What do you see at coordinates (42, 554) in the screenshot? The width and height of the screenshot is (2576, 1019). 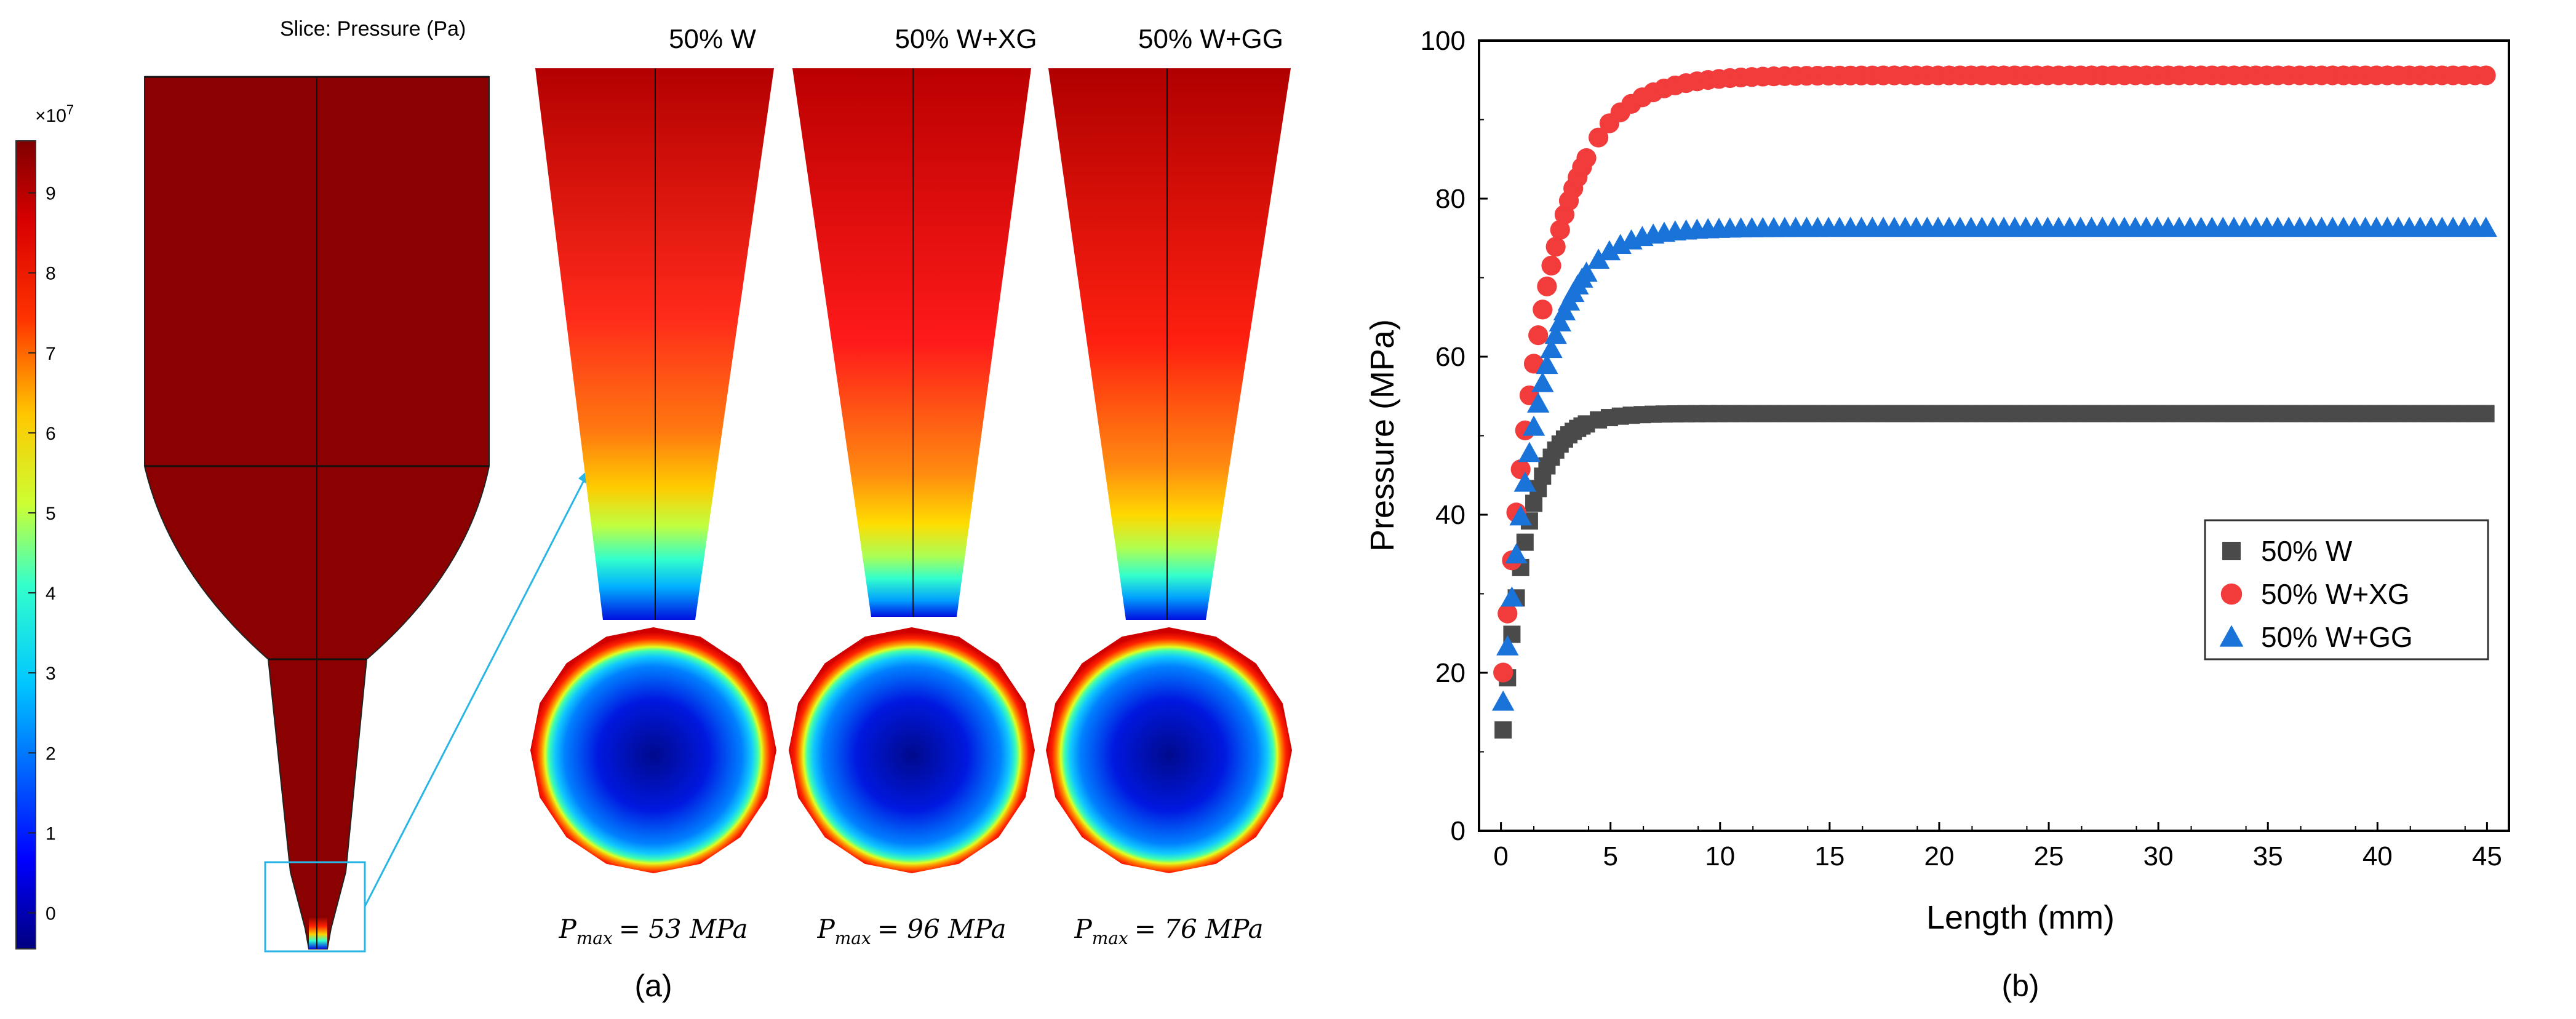 I see `colorbar-ticks: 9 8 7 6 5 4 3 2 1 0` at bounding box center [42, 554].